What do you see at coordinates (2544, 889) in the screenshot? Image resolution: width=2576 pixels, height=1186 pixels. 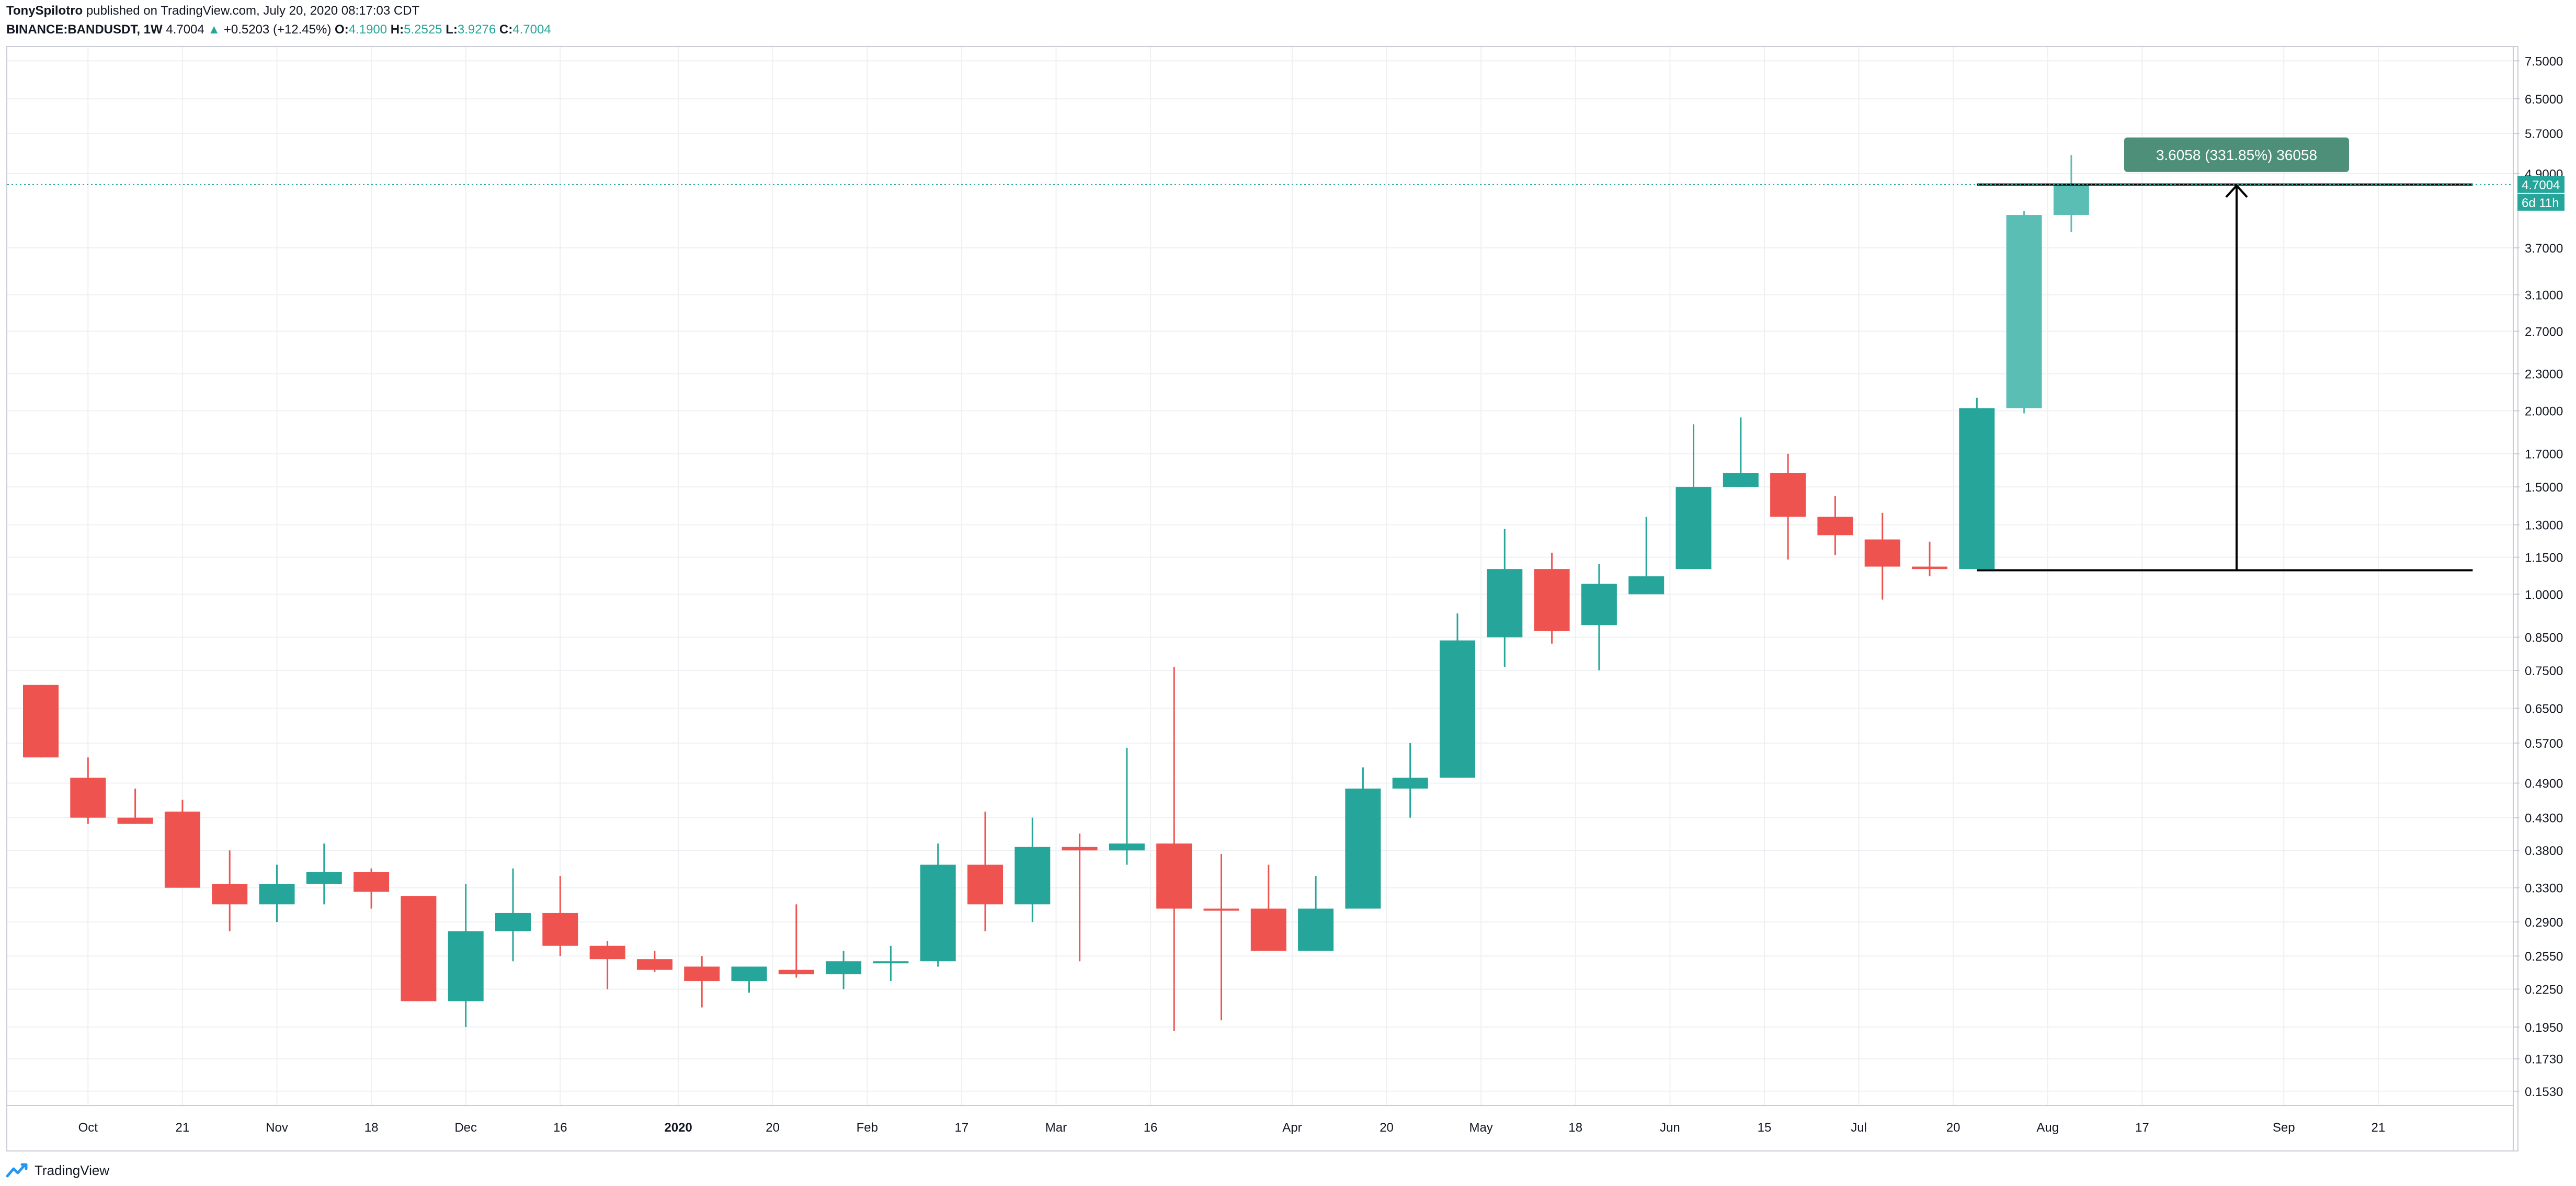 I see `y-tick-label: 0.3300` at bounding box center [2544, 889].